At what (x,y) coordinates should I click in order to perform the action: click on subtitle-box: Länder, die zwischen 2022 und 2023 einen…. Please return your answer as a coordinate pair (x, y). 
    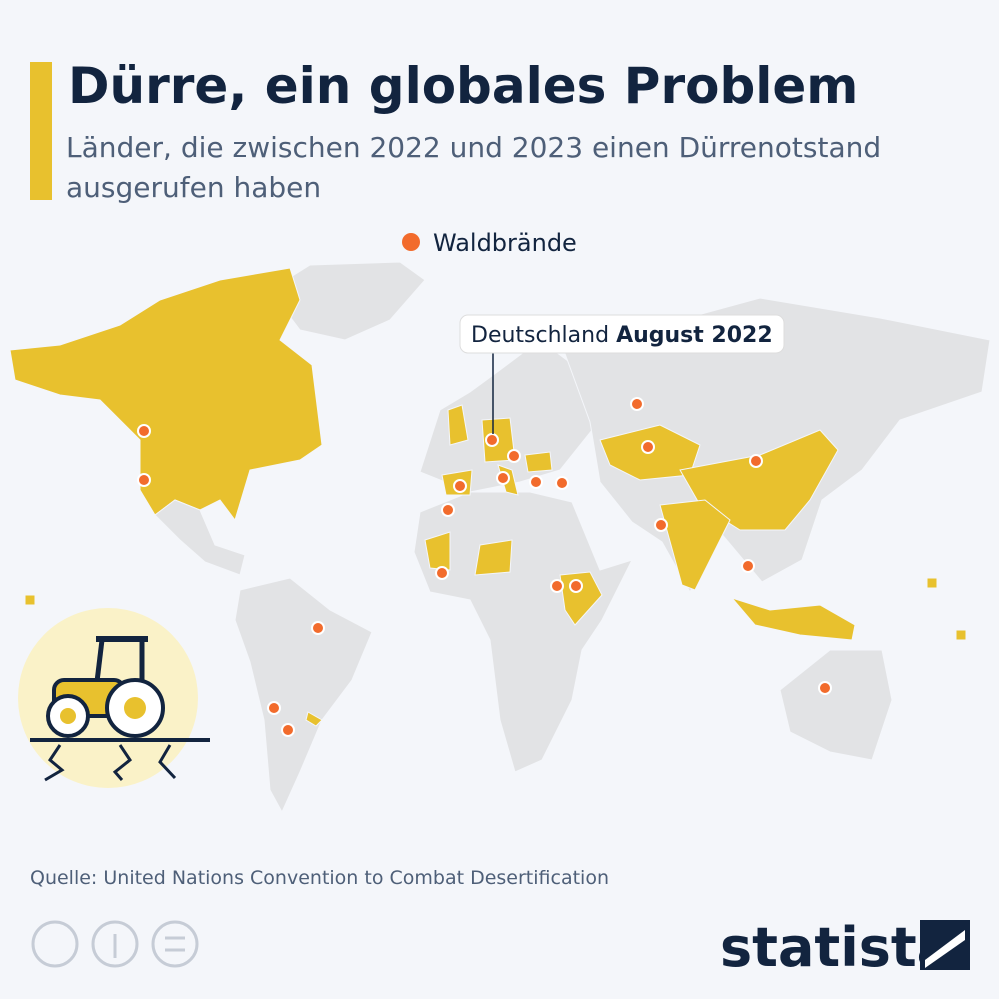
    Looking at the image, I should click on (474, 167).